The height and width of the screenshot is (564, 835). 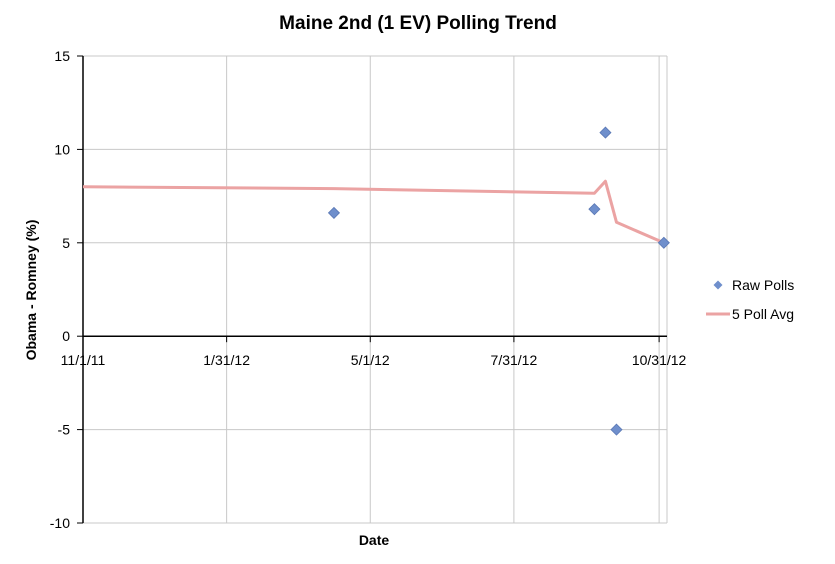 I want to click on legend-label: 5 Poll Avg, so click(x=763, y=314).